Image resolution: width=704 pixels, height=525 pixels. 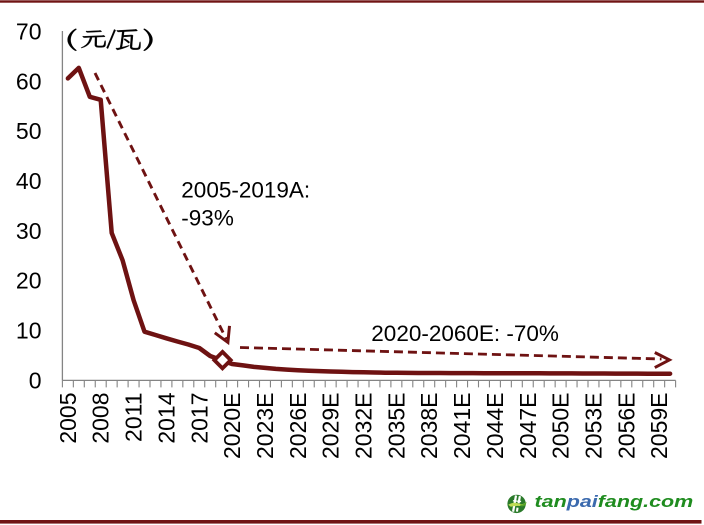 I want to click on svg-text: 2011, so click(x=134, y=417).